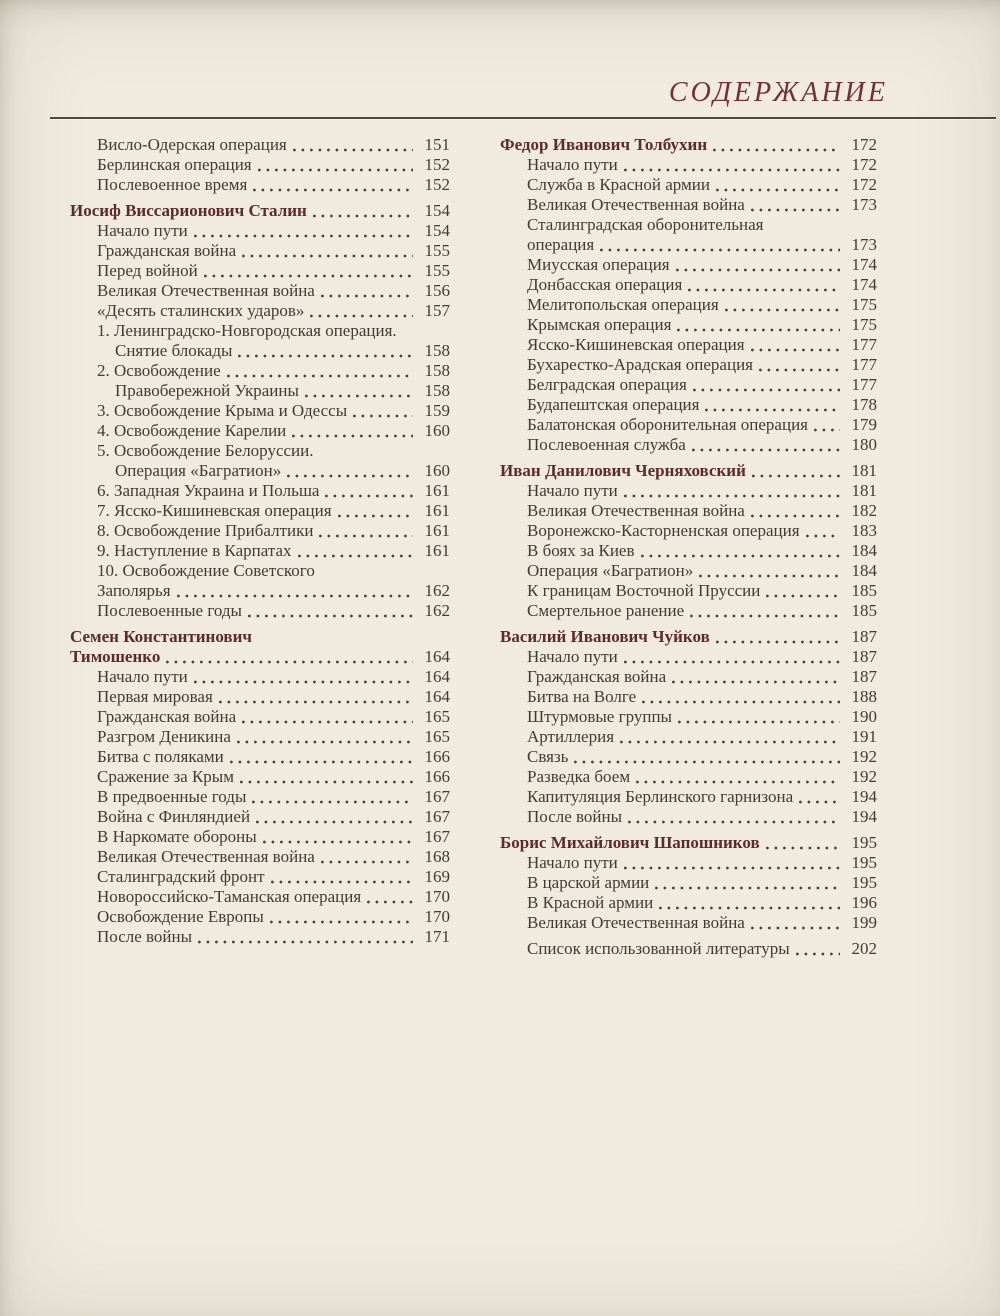 Image resolution: width=1000 pixels, height=1316 pixels. Describe the element at coordinates (688, 797) in the screenshot. I see `toc-entry: Капитуляция Берлинского гарнизона 194` at that location.